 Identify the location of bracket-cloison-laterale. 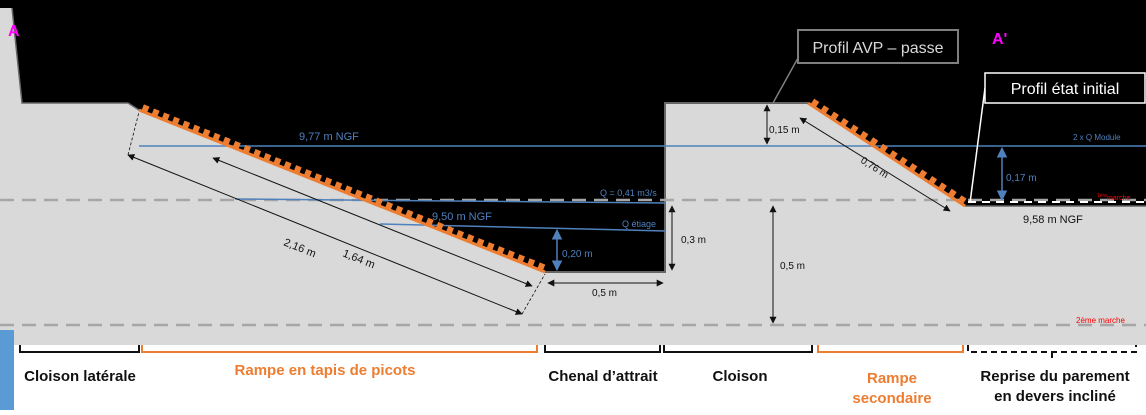
(79, 349).